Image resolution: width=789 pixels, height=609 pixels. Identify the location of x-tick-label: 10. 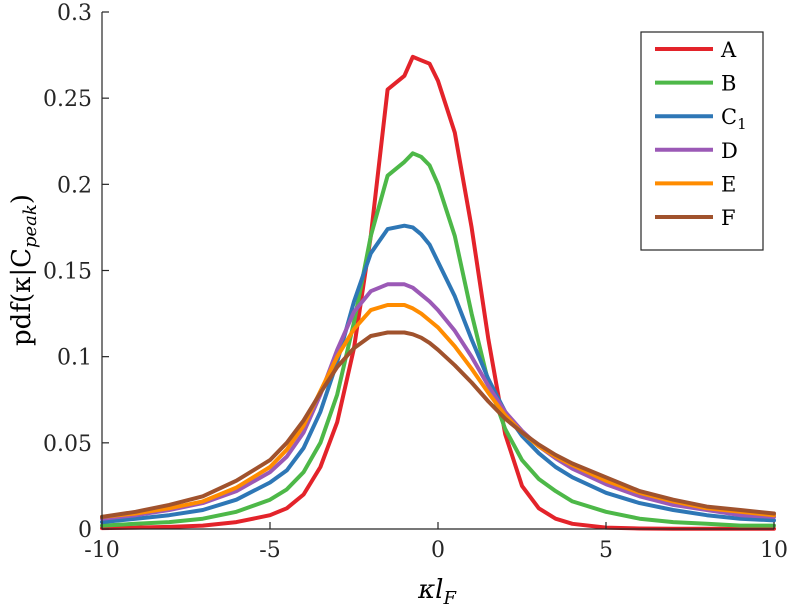
(774, 550).